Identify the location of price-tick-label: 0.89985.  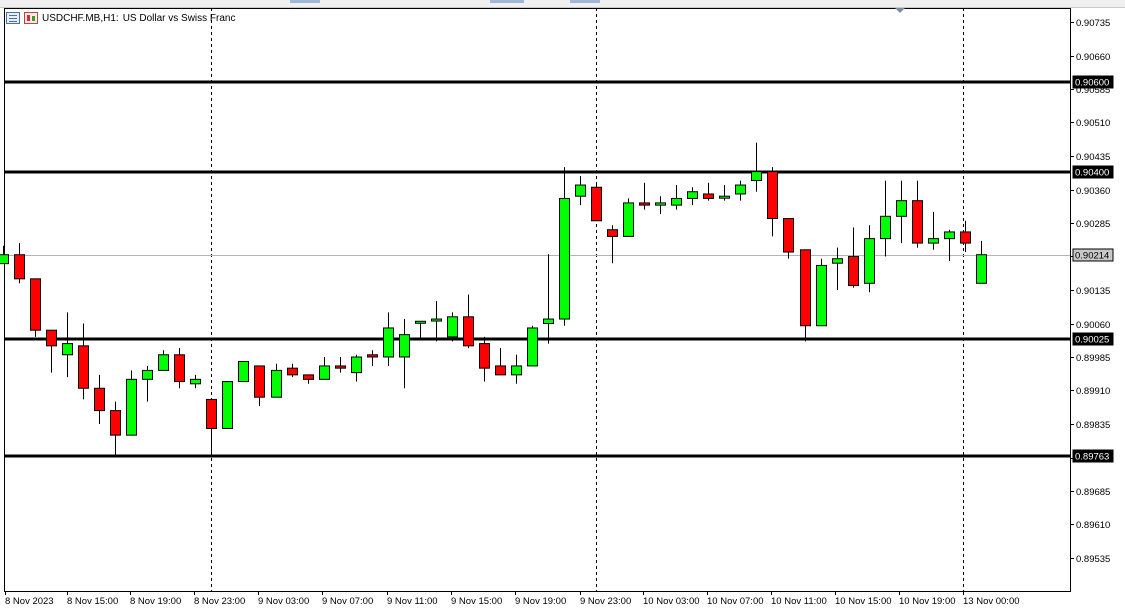
(1093, 358).